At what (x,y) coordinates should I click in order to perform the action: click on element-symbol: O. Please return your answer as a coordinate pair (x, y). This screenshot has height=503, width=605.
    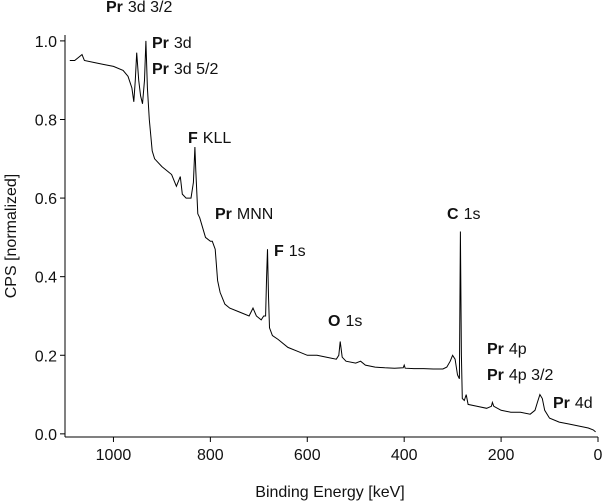
    Looking at the image, I should click on (334, 321).